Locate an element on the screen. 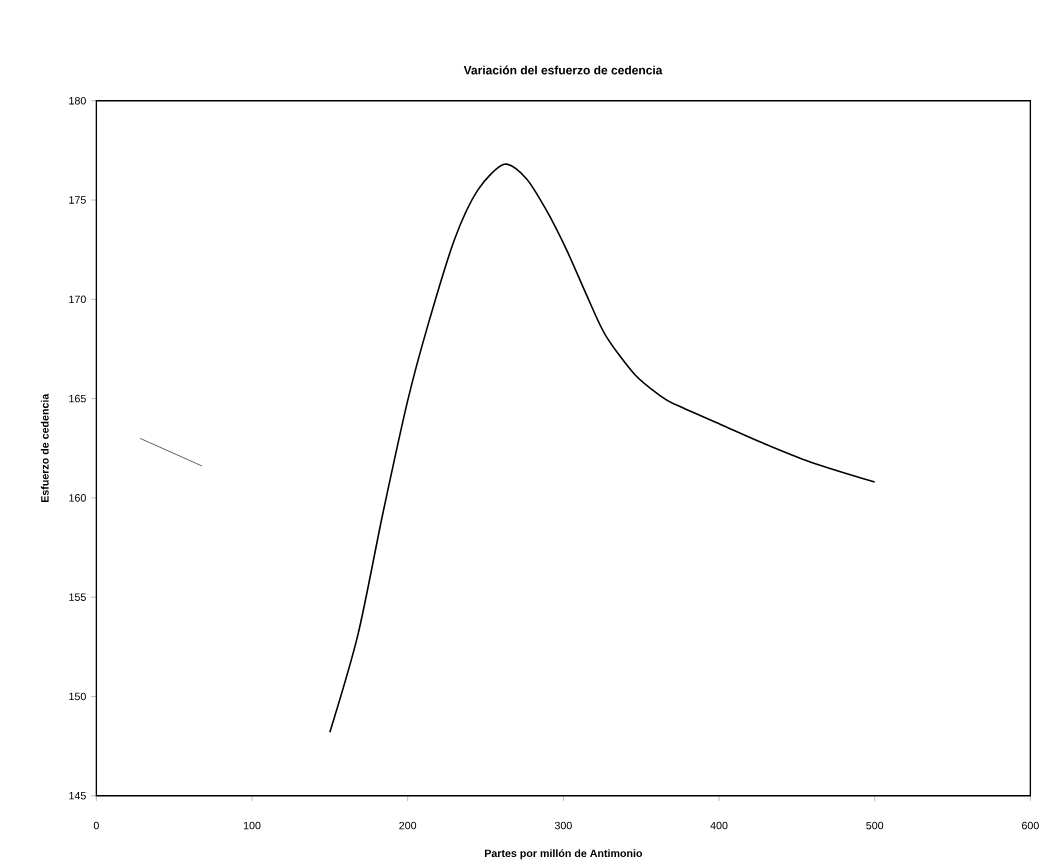 The width and height of the screenshot is (1050, 868). x-axis-title: Partes por millón de Antimonio is located at coordinates (563, 854).